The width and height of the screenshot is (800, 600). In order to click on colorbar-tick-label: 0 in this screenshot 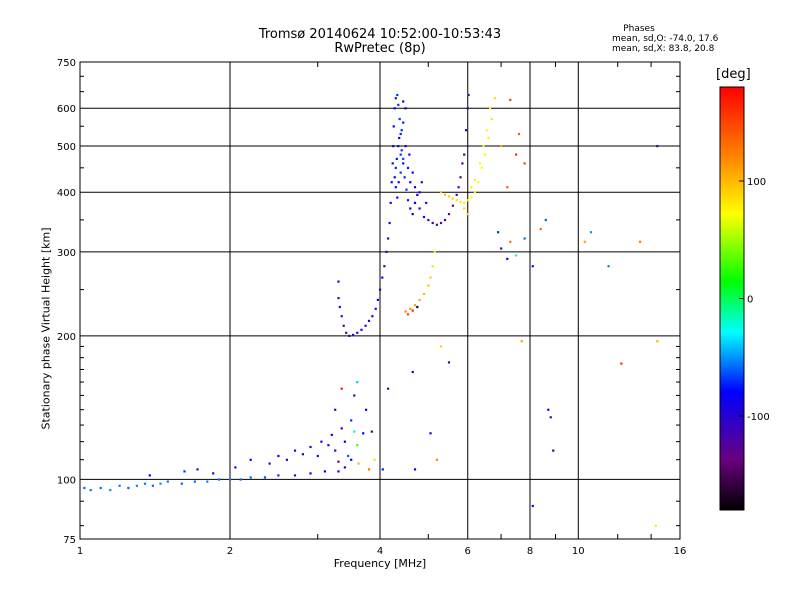, I will do `click(750, 300)`.